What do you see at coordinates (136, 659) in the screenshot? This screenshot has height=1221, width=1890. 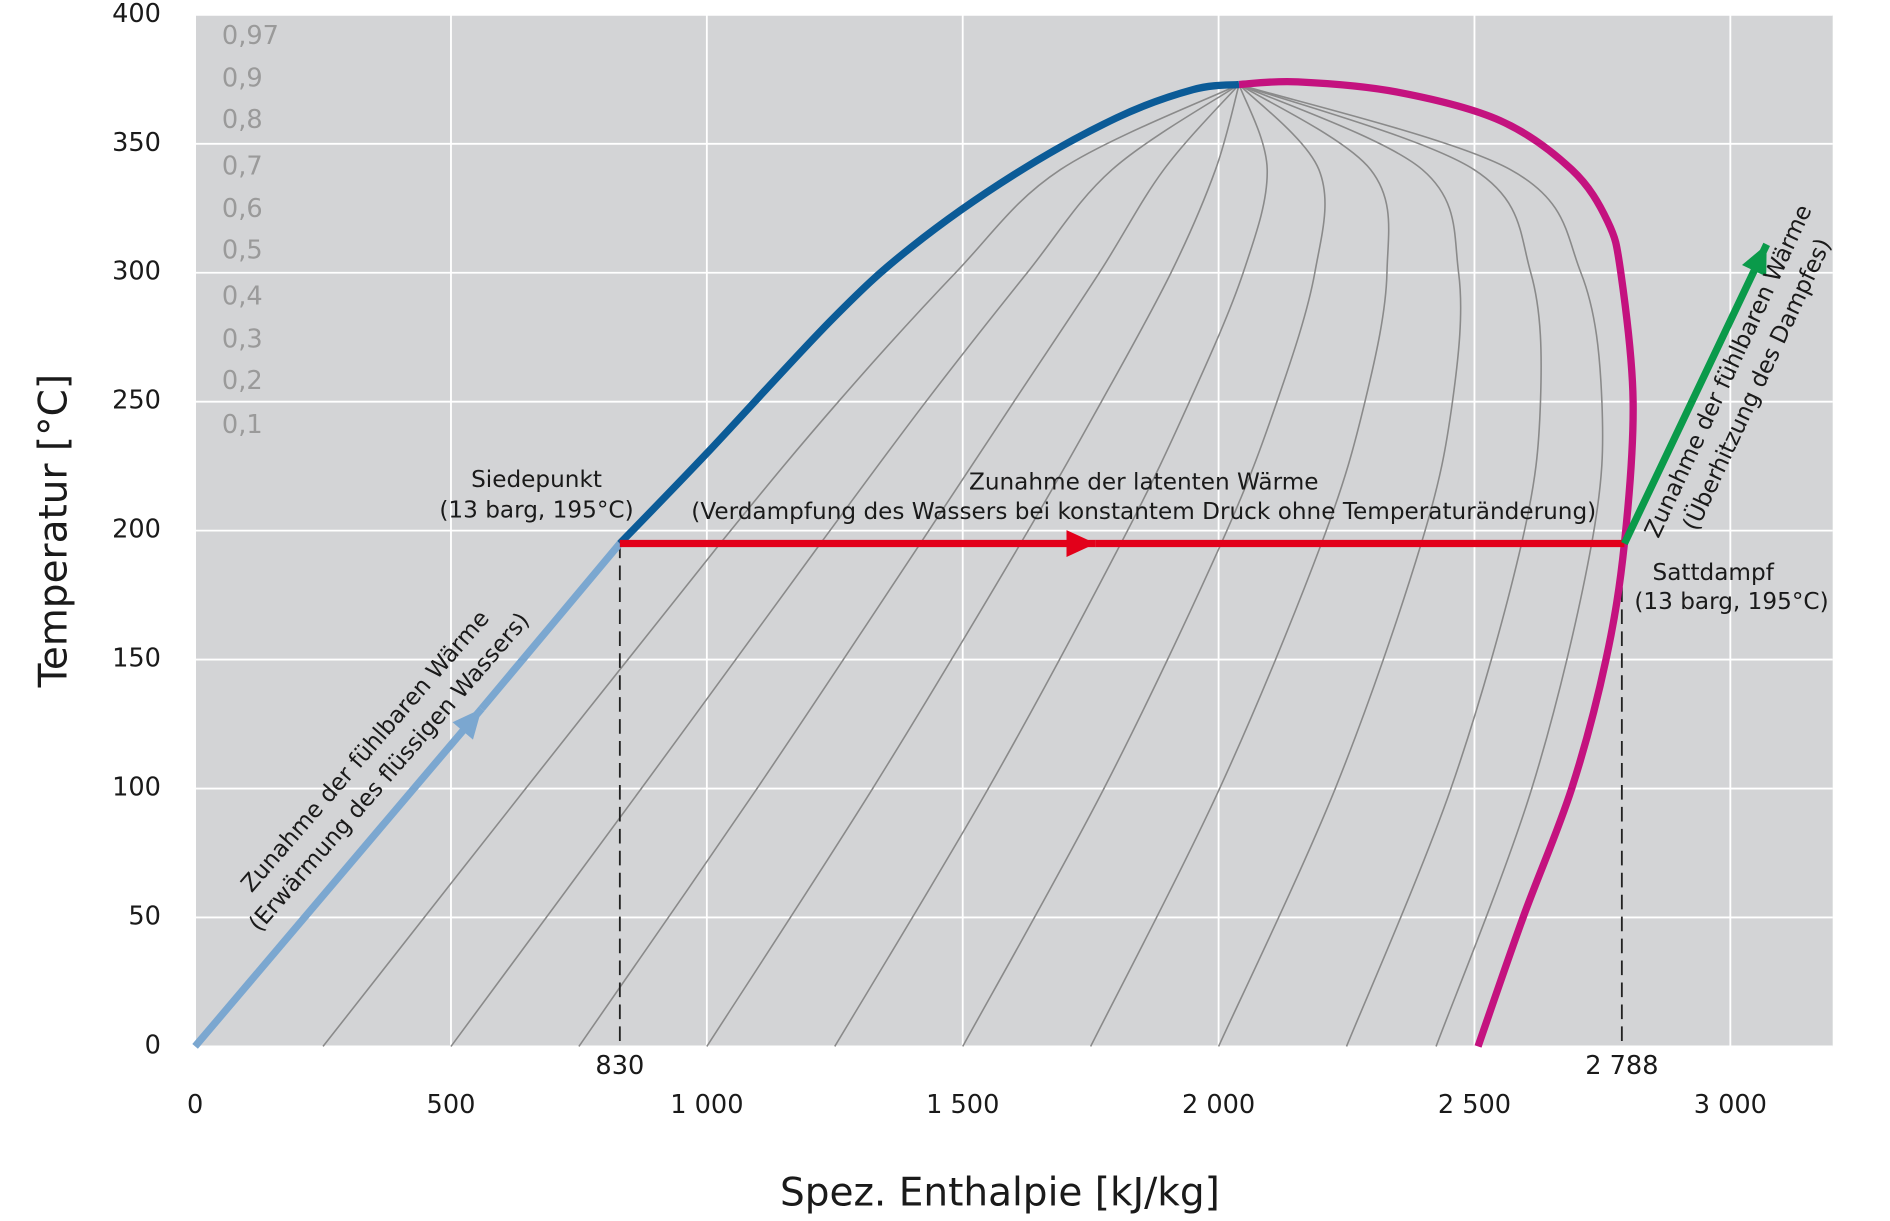 I see `y-tick-label: 150` at bounding box center [136, 659].